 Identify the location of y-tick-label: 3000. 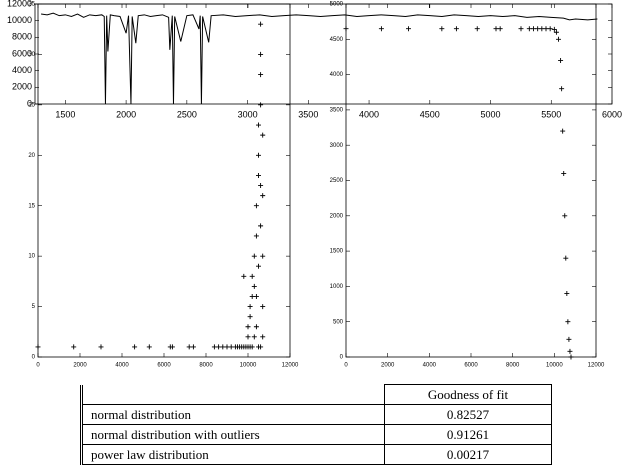
(337, 146).